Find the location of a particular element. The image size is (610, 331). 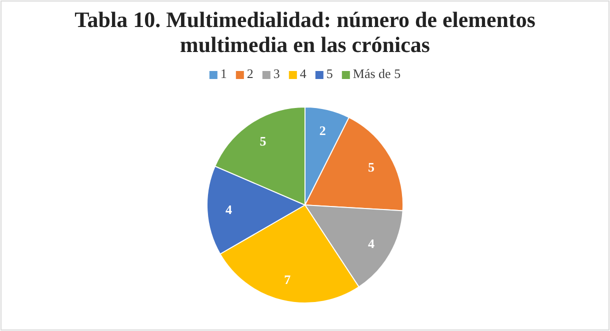

chart-title: Tabla 10. Multimedialidad: número de elementos multimedia en las crónicas is located at coordinates (305, 32).